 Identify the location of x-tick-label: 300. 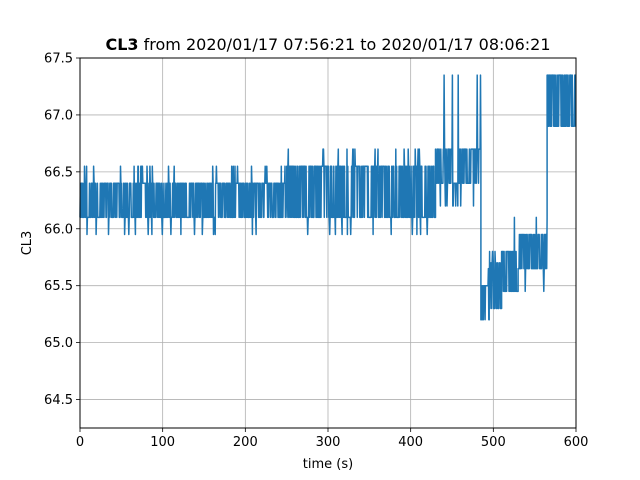
(328, 442).